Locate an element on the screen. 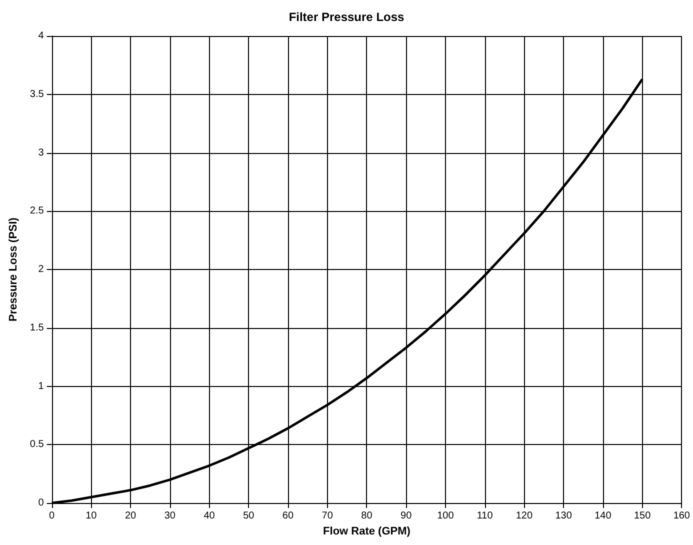 The width and height of the screenshot is (693, 545). y-tick-label: 3 is located at coordinates (41, 152).